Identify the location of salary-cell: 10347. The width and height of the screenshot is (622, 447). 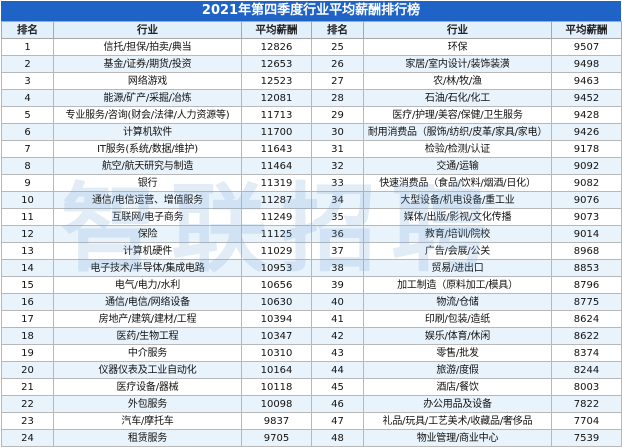
(276, 336).